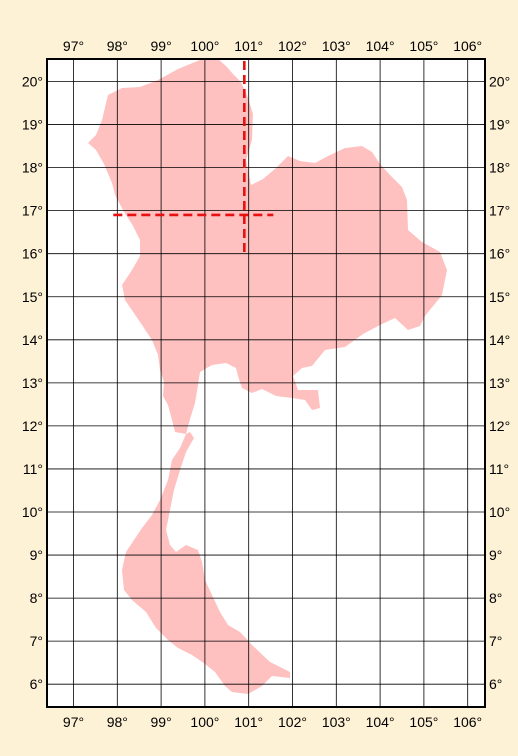 Image resolution: width=518 pixels, height=756 pixels. Describe the element at coordinates (272, 722) in the screenshot. I see `longitude-labels-bottom: 97° 98° 99° 100° 101° 102° 103° 104° 105° 106°` at that location.